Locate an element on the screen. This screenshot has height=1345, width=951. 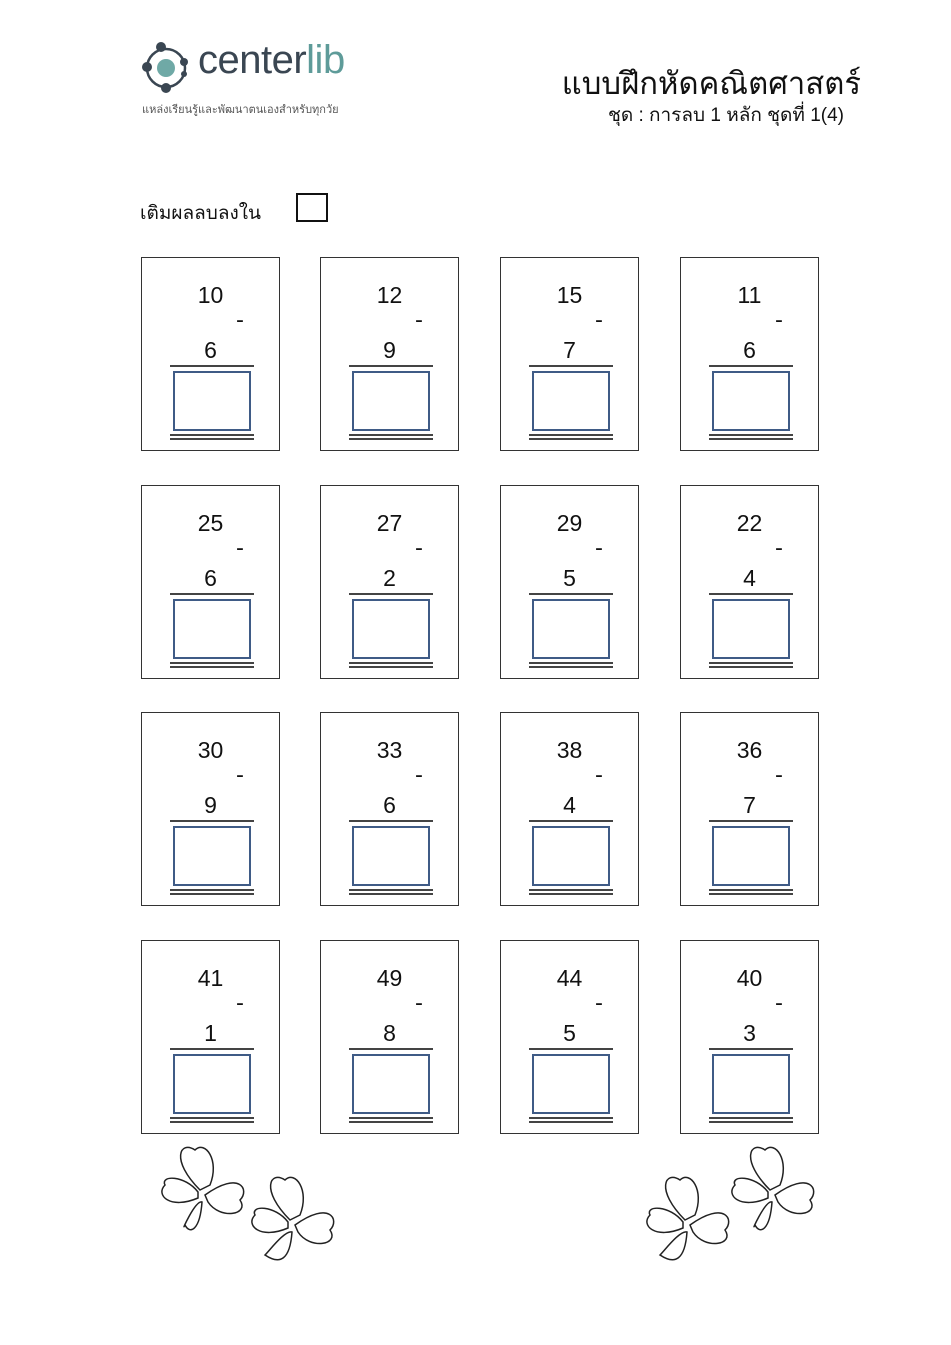
logo-molecule-icon is located at coordinates (165, 67).